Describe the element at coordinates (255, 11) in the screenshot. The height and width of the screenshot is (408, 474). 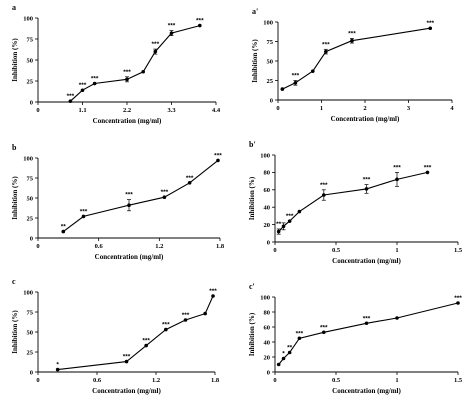
I see `panel-label: a'` at that location.